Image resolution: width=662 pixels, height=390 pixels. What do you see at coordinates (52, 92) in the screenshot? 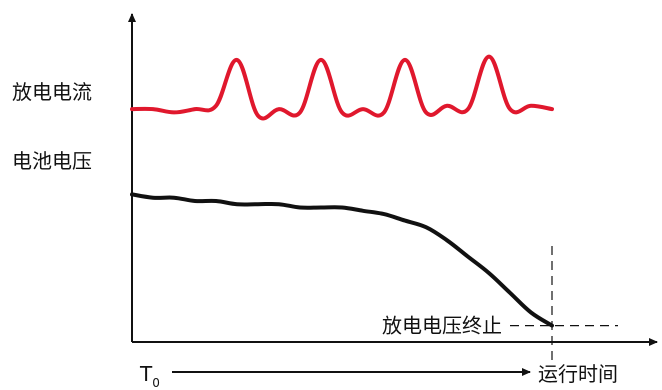
I see `series-label-current: 放电电流` at bounding box center [52, 92].